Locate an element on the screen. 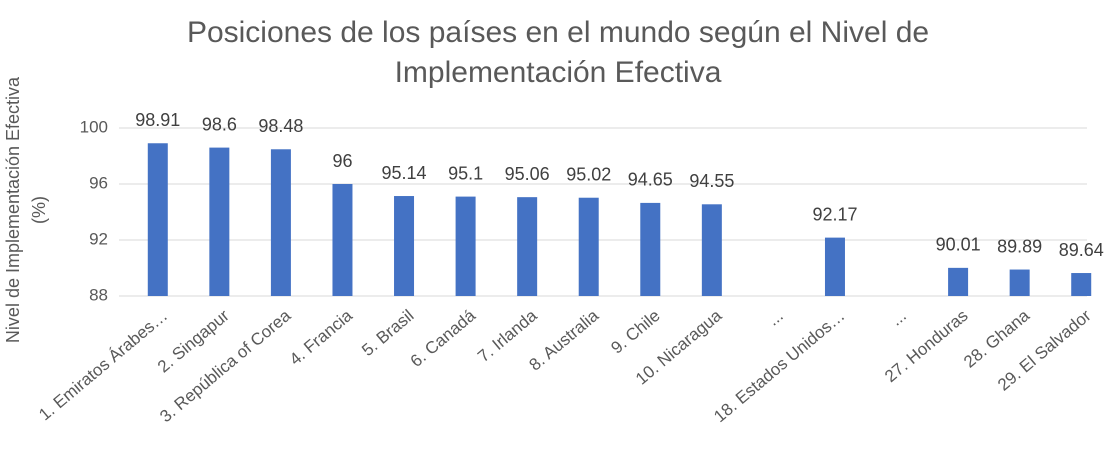  data-label: 92.17 is located at coordinates (834, 214).